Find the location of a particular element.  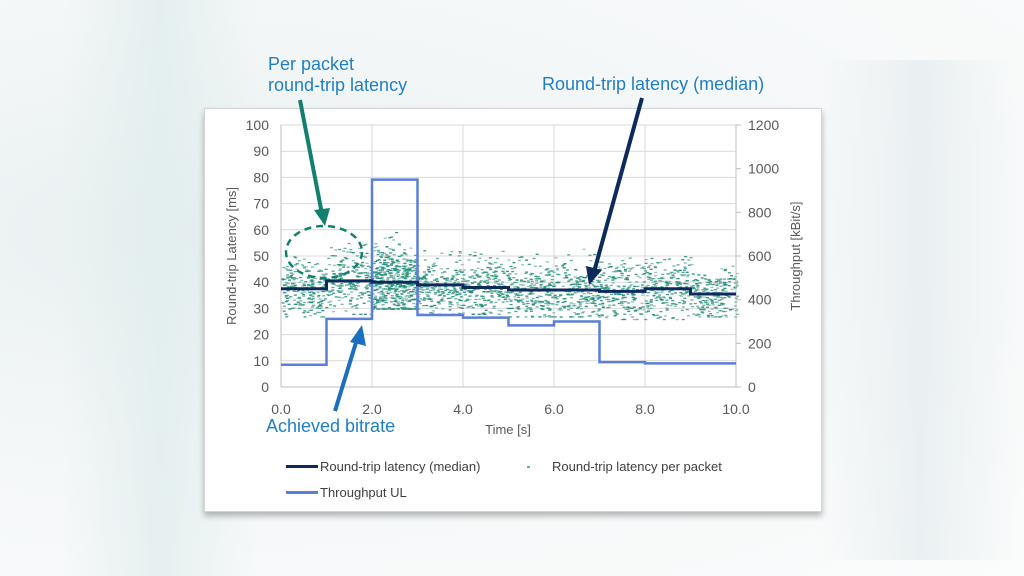

legend-item-median: Round-trip latency (median) is located at coordinates (383, 466).